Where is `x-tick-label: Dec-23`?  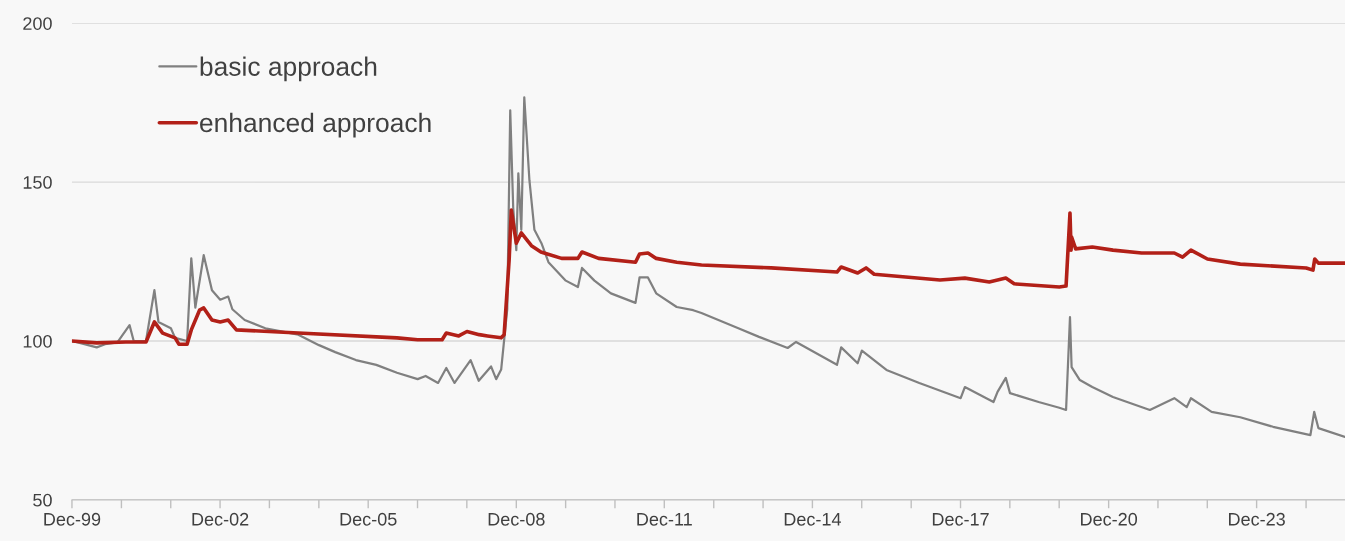
x-tick-label: Dec-23 is located at coordinates (1257, 519).